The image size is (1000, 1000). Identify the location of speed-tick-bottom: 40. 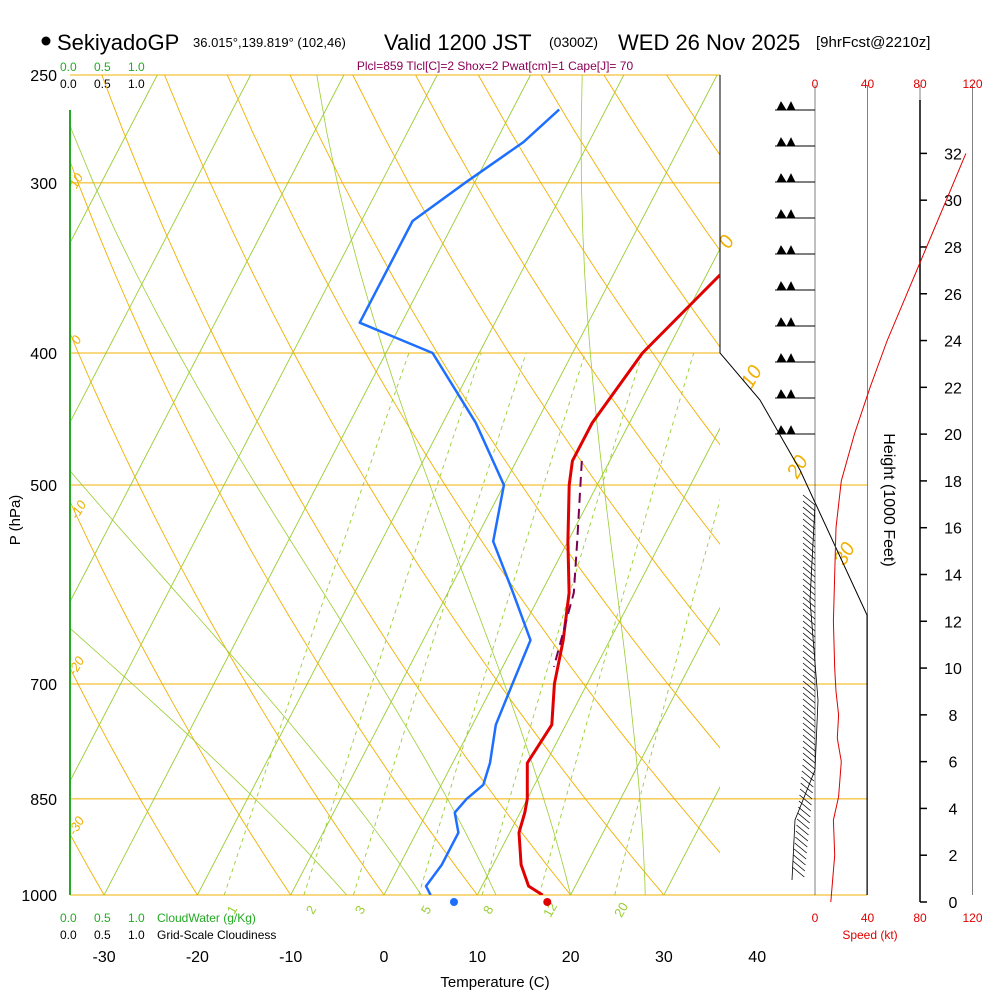
(868, 918).